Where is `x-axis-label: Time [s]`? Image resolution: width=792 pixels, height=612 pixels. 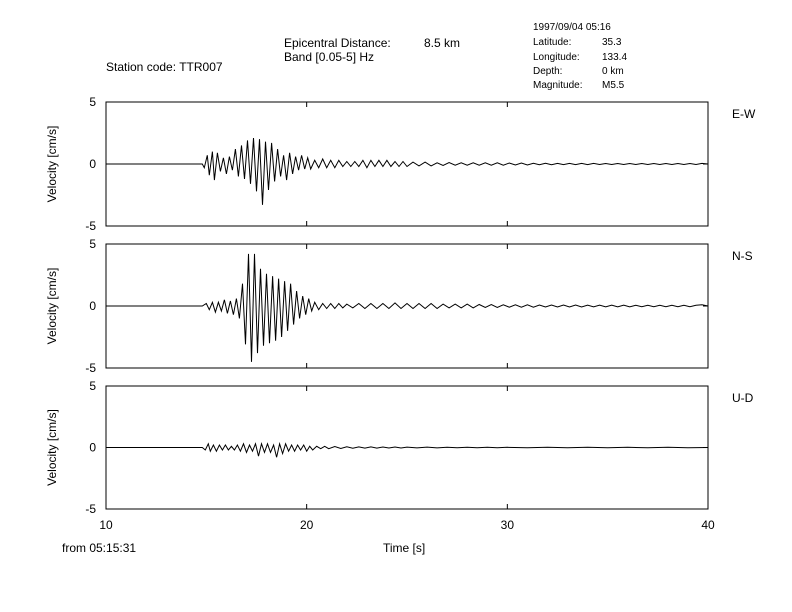 x-axis-label: Time [s] is located at coordinates (404, 548).